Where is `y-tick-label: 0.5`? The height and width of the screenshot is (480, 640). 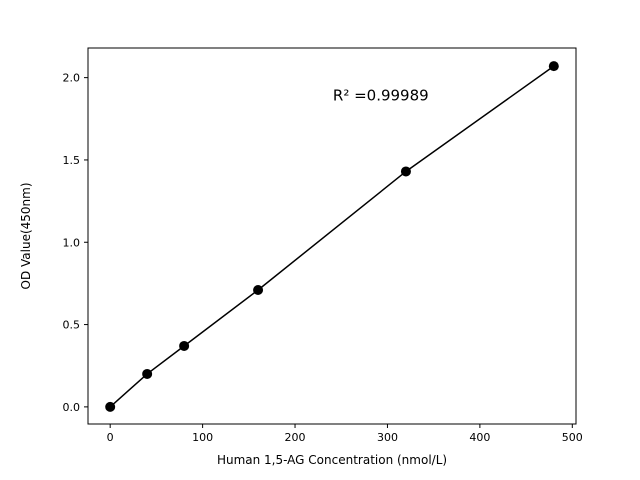 y-tick-label: 0.5 is located at coordinates (72, 325).